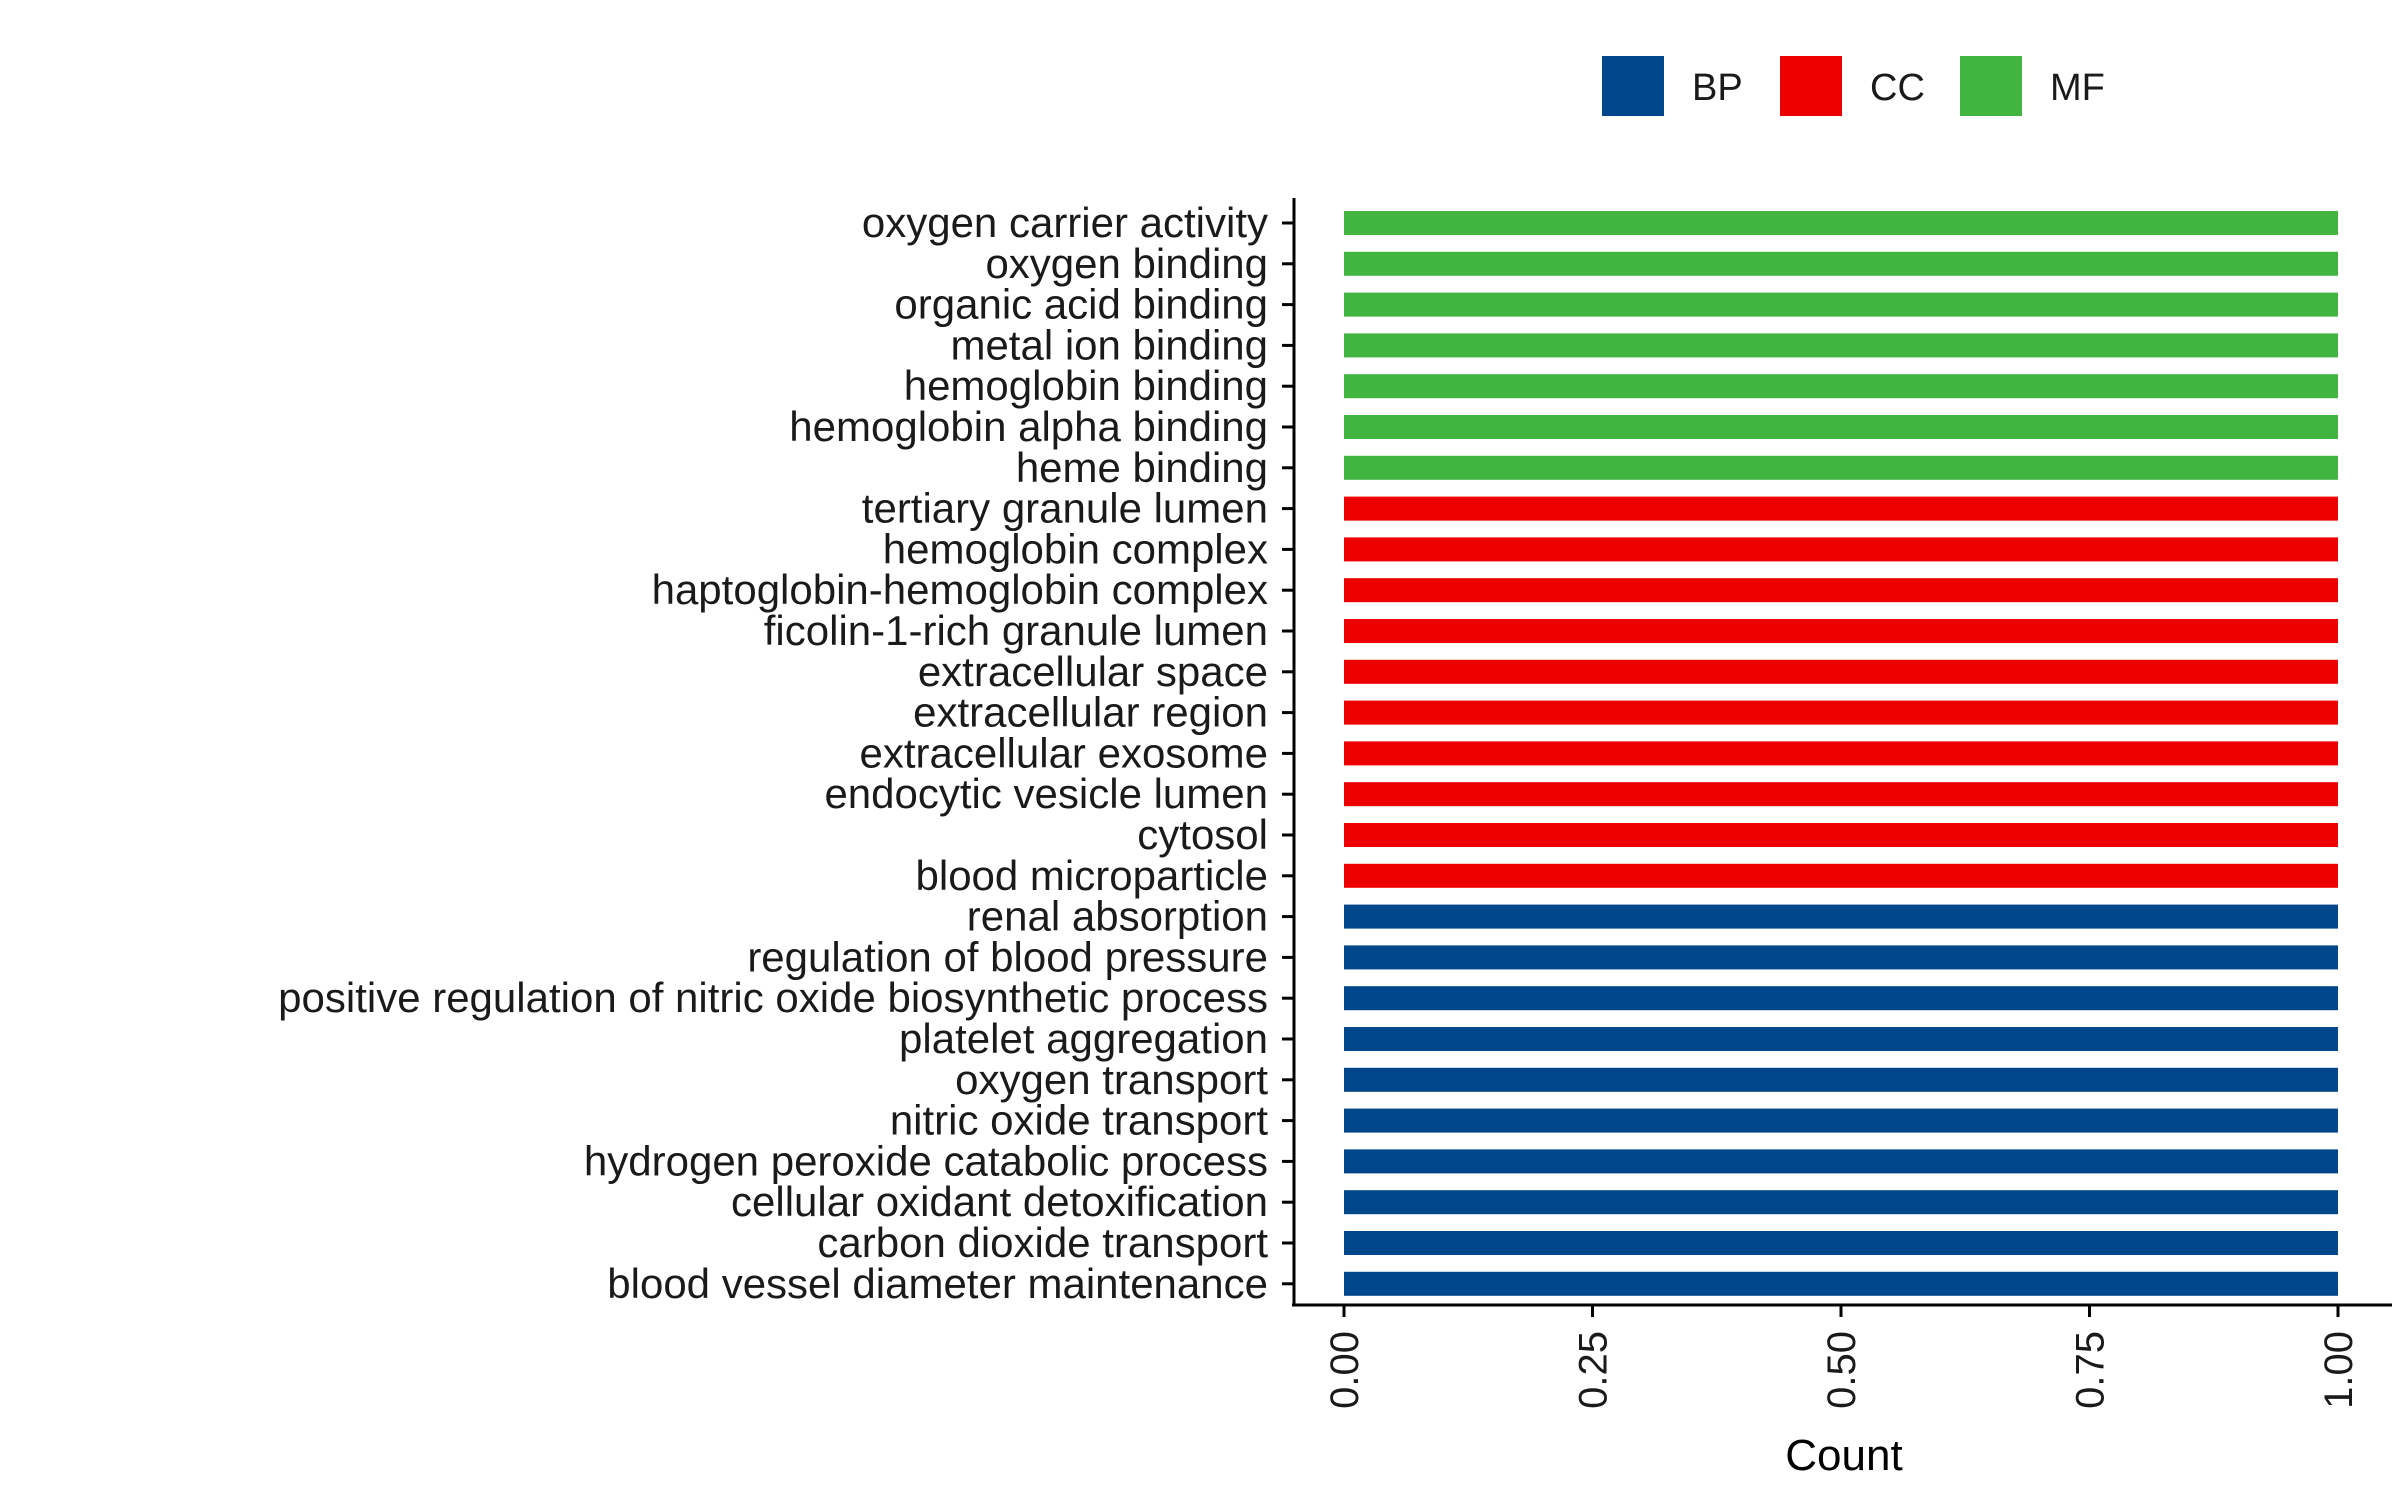 The width and height of the screenshot is (2400, 1500). What do you see at coordinates (2091, 1370) in the screenshot?
I see `x-tick-label: 0.75` at bounding box center [2091, 1370].